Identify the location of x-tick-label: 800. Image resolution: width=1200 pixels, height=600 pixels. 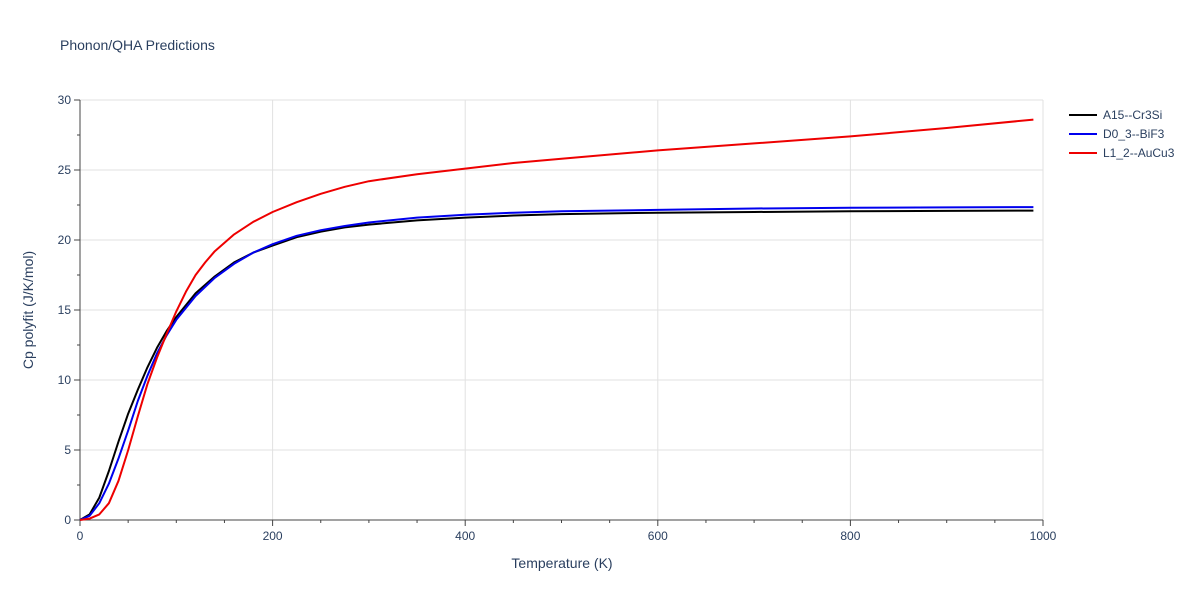
(850, 536).